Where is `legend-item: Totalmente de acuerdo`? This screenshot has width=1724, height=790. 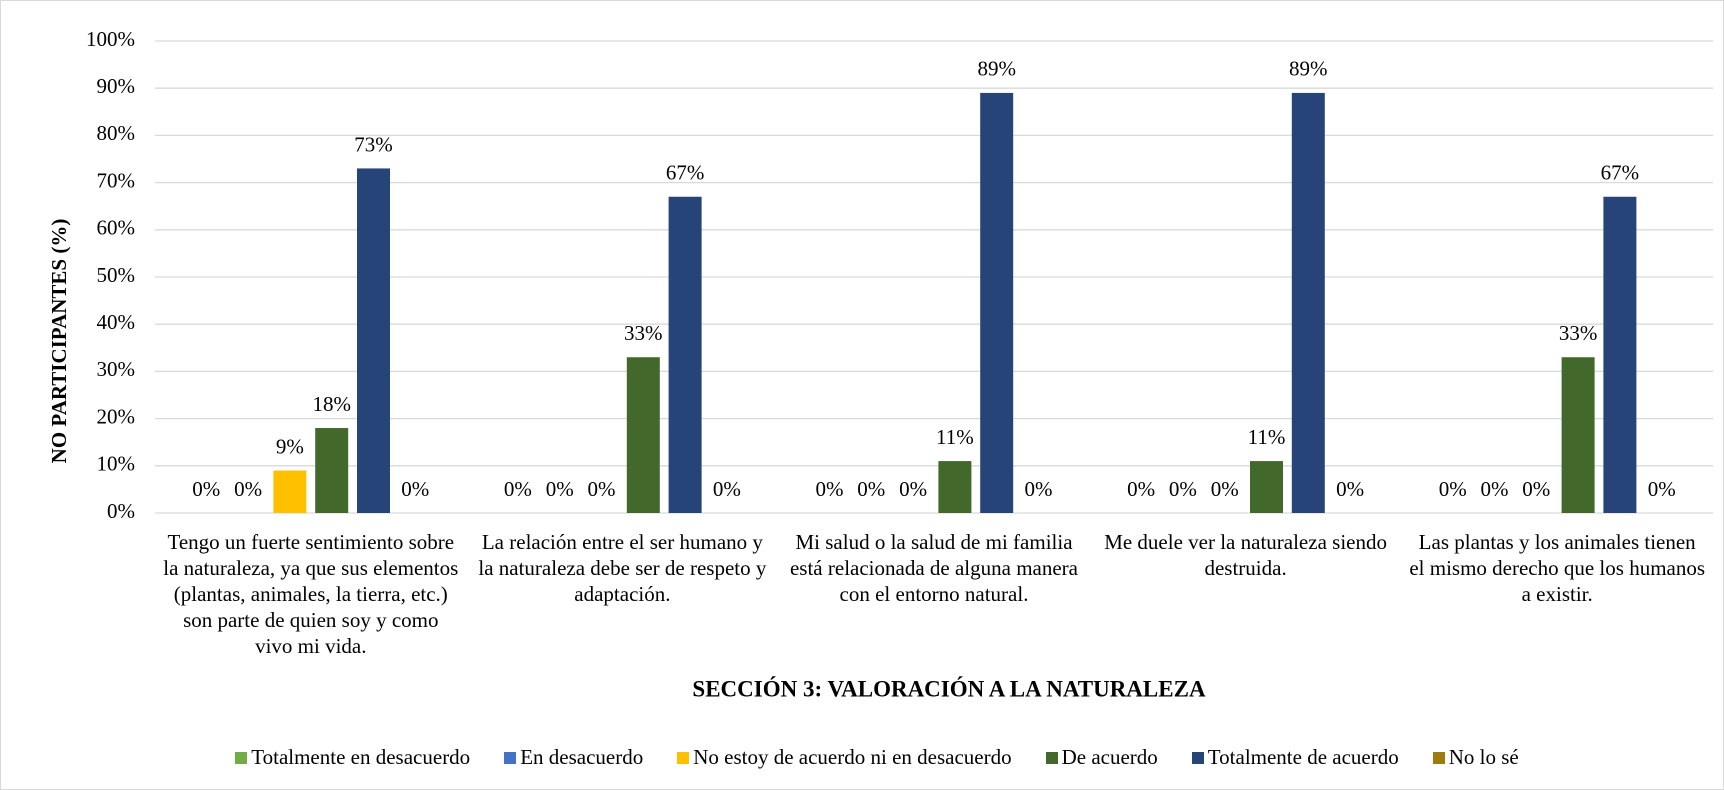 legend-item: Totalmente de acuerdo is located at coordinates (1295, 757).